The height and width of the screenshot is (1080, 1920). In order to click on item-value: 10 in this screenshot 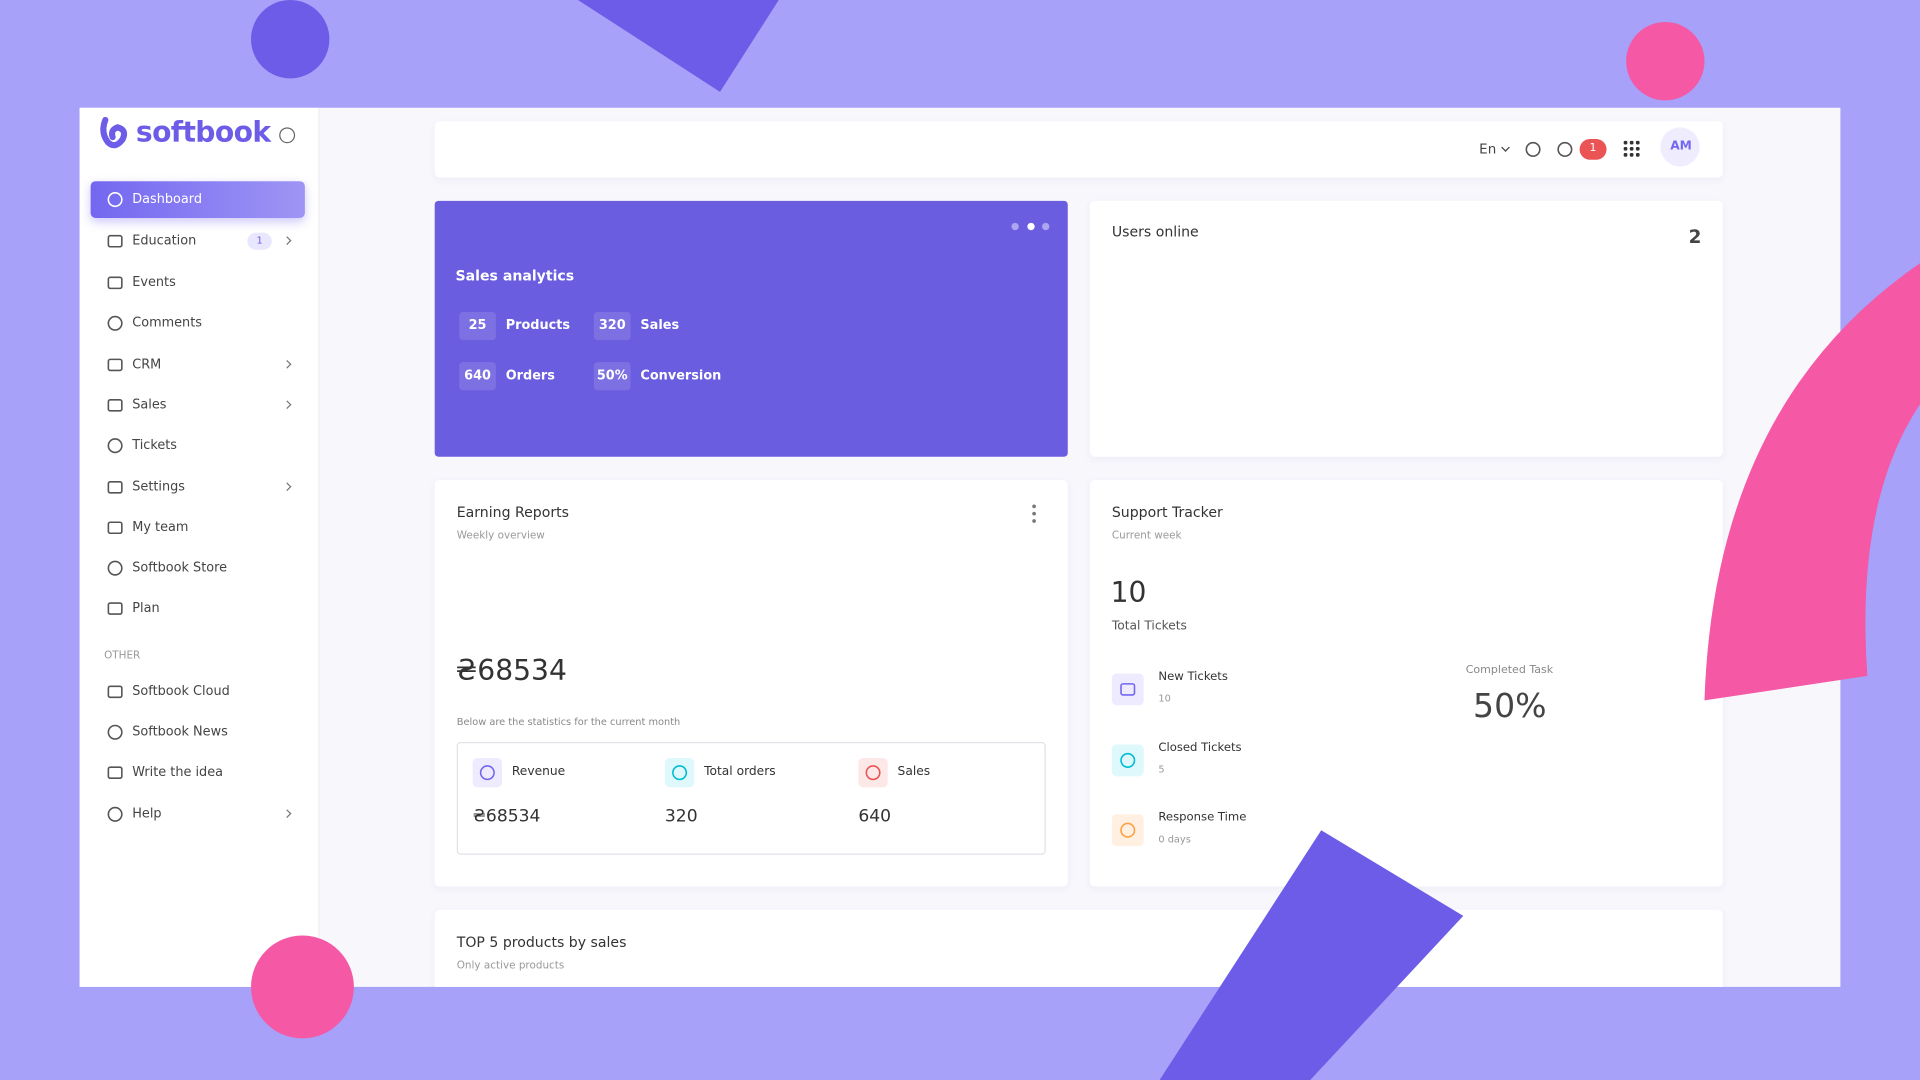, I will do `click(1164, 699)`.